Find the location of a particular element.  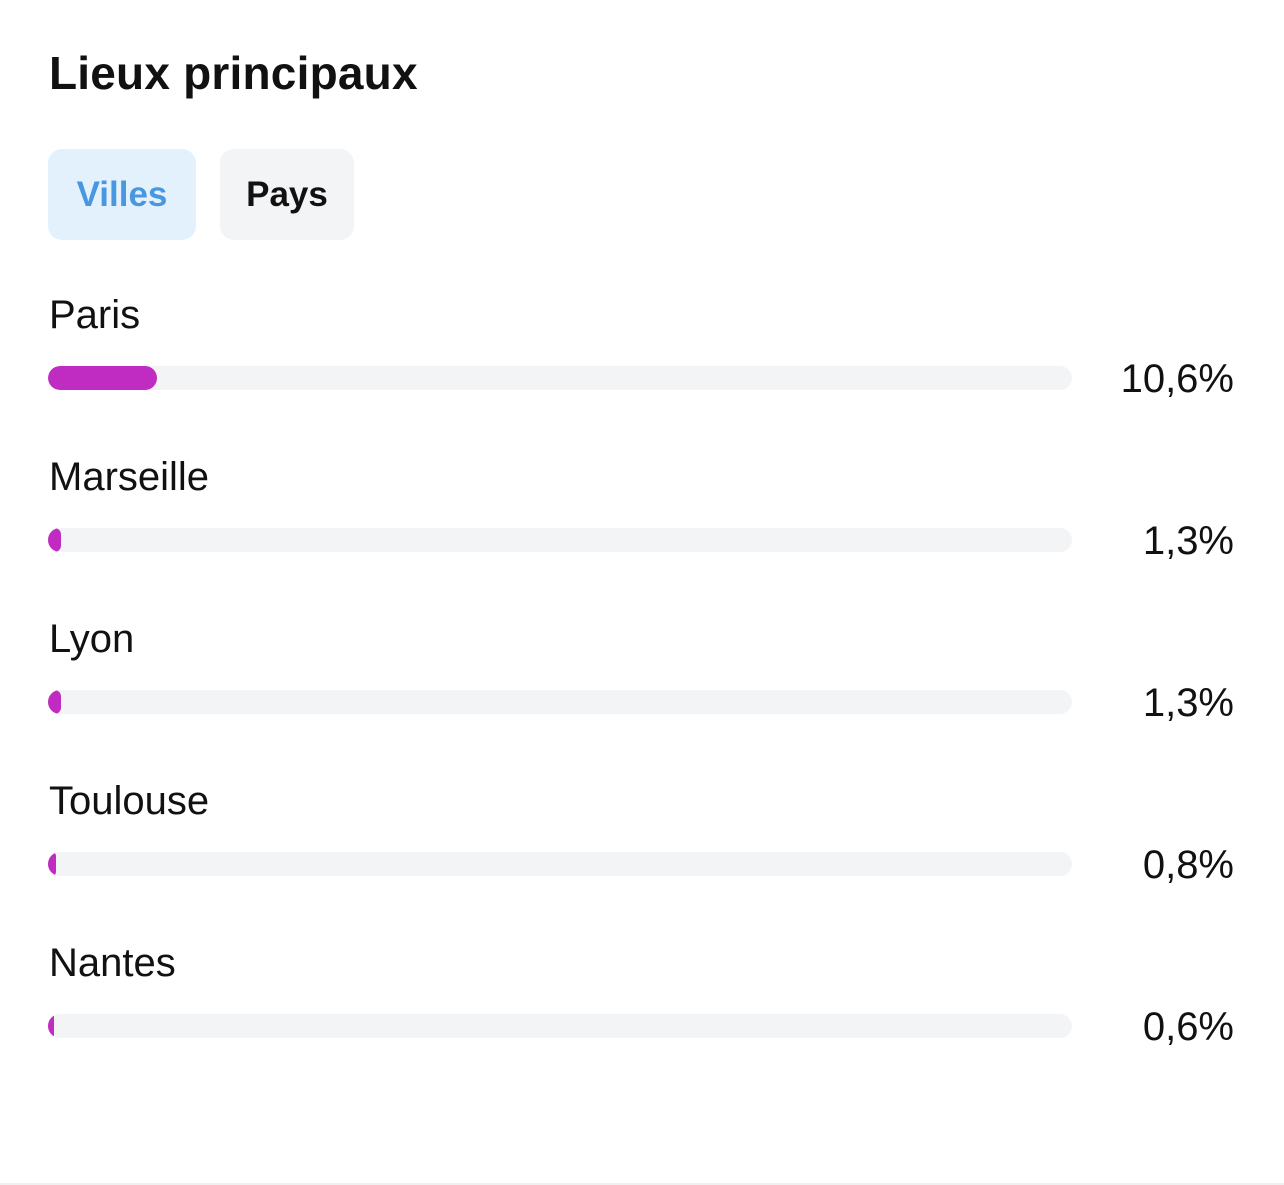

location-name: Nantes is located at coordinates (112, 963).